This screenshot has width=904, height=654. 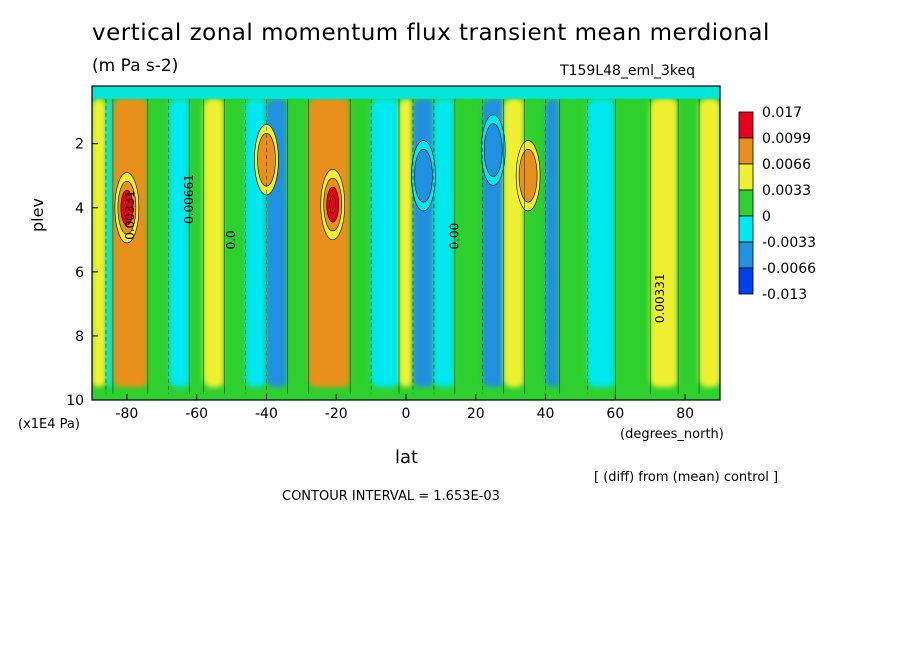 I want to click on x-axis: -80 -60 -40 -20 0 20 40 60 80, so click(x=404, y=408).